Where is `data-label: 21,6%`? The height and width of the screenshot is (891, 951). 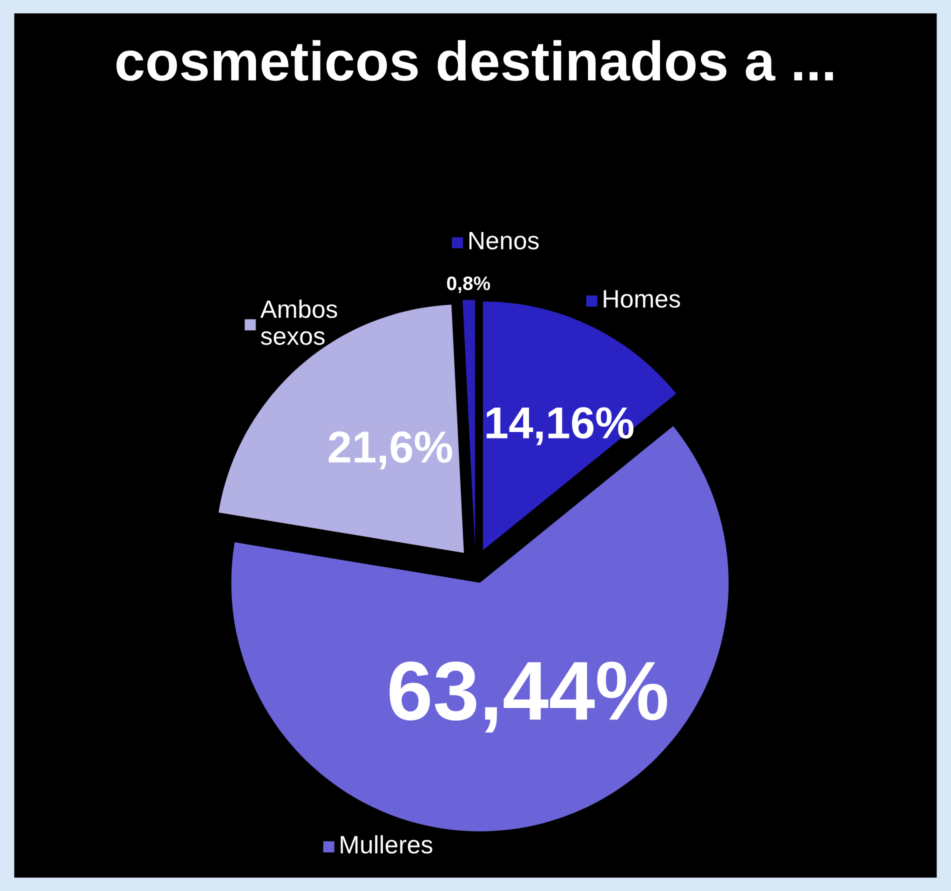
data-label: 21,6% is located at coordinates (390, 450).